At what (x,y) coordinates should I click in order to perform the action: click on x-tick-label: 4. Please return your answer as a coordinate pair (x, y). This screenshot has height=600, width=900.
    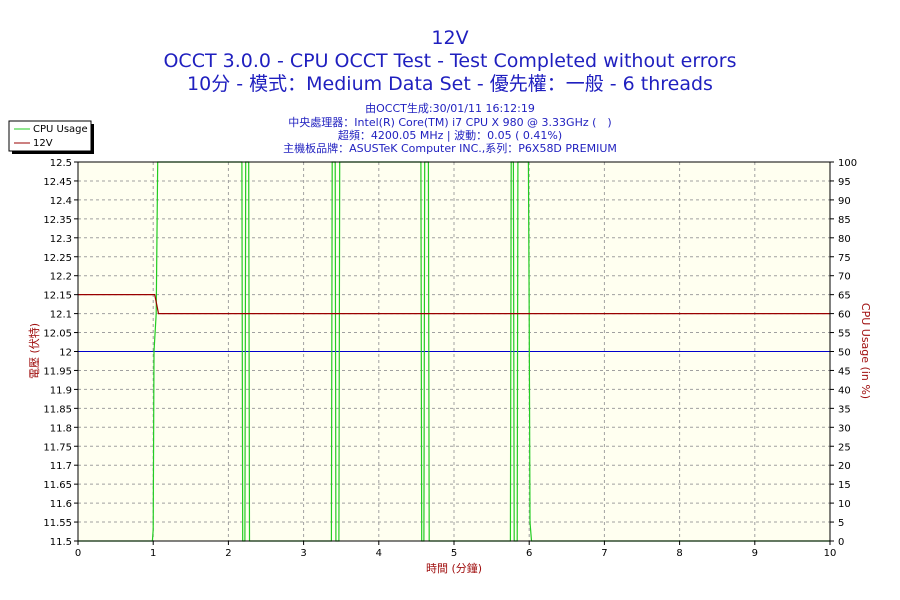
    Looking at the image, I should click on (379, 553).